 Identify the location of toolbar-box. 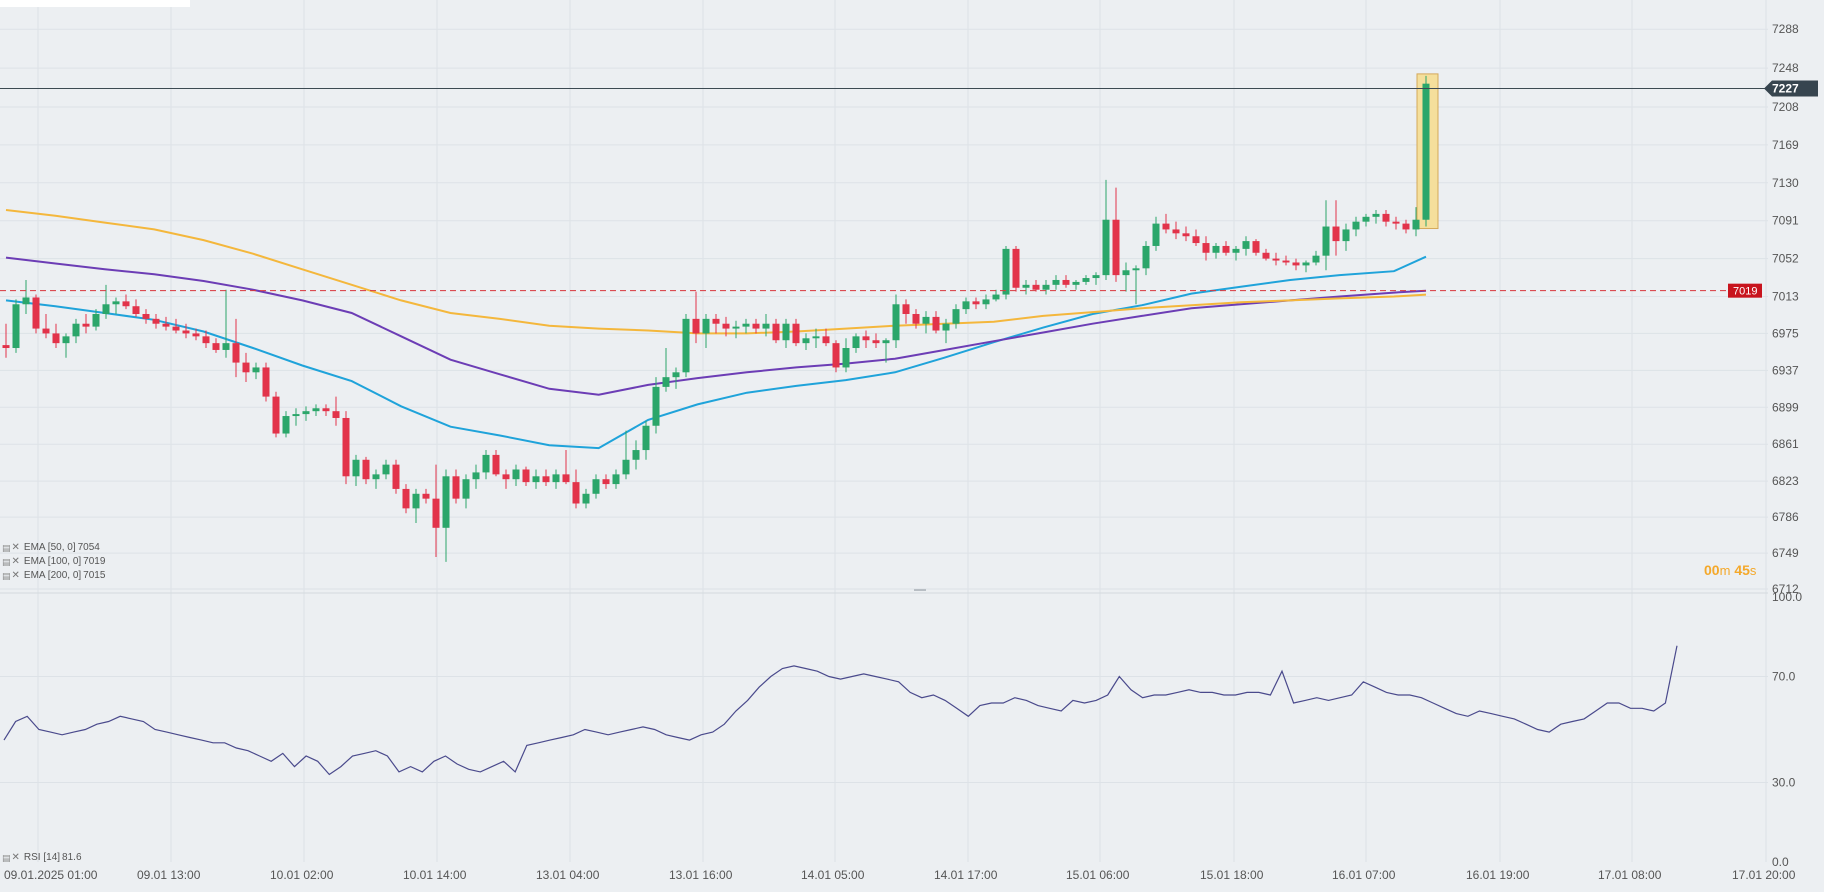
(95, 3).